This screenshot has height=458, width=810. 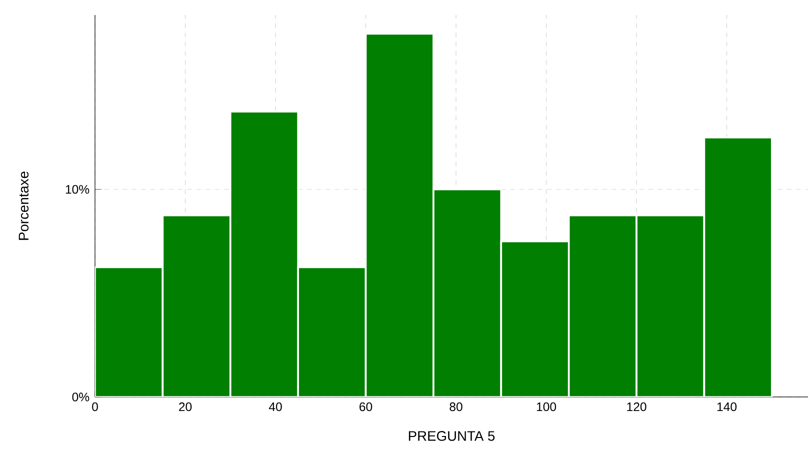 What do you see at coordinates (95, 407) in the screenshot?
I see `x-tick-label: 0` at bounding box center [95, 407].